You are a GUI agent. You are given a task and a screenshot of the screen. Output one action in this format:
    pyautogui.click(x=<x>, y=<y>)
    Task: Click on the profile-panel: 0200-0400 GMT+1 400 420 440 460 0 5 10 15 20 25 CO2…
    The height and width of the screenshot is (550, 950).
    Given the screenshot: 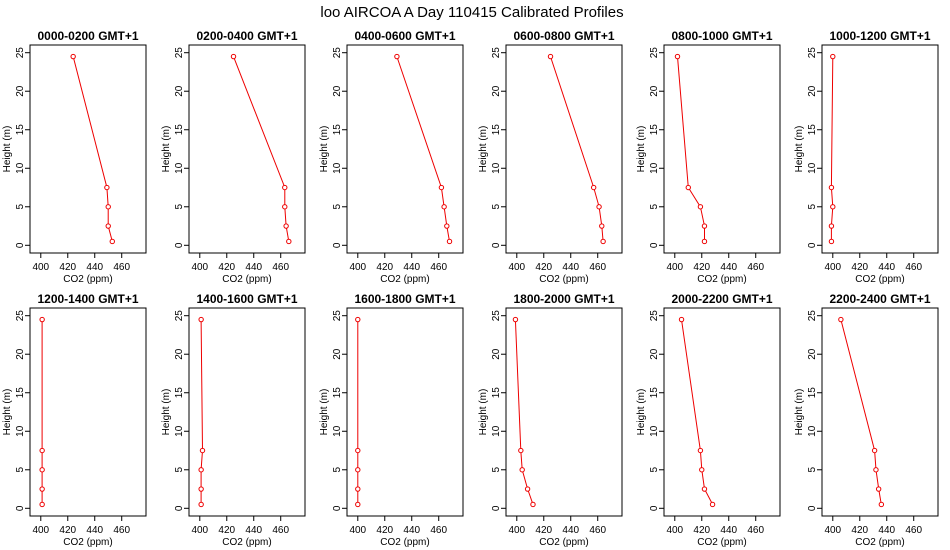 What is the action you would take?
    pyautogui.click(x=233, y=157)
    